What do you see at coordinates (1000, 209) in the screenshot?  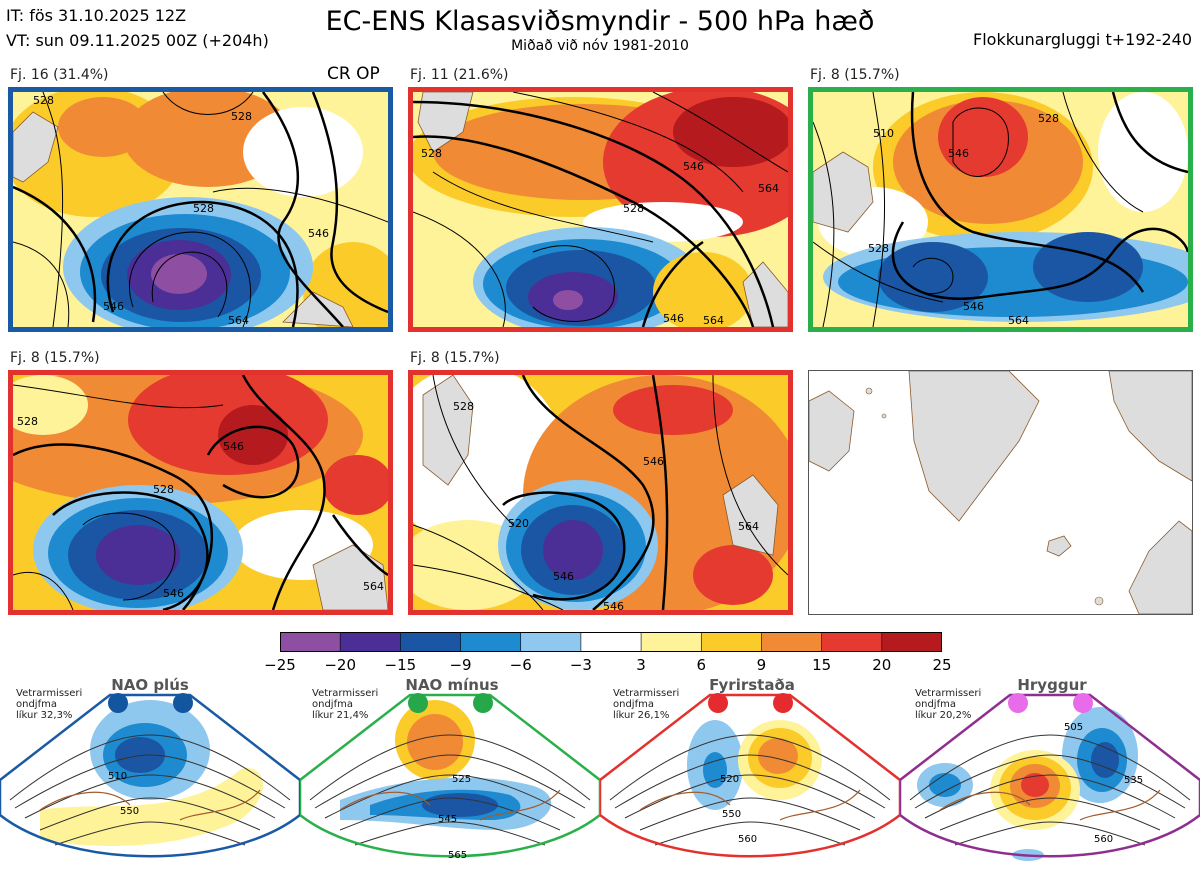 I see `cluster-panel-3: 510 546 528 528 546 564` at bounding box center [1000, 209].